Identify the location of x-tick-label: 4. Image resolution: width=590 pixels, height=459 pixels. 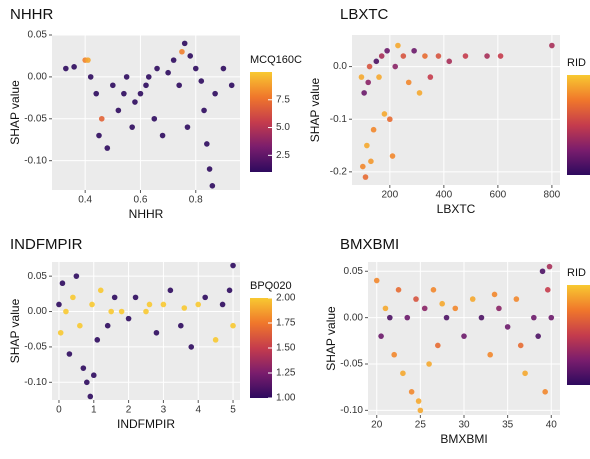
(198, 410).